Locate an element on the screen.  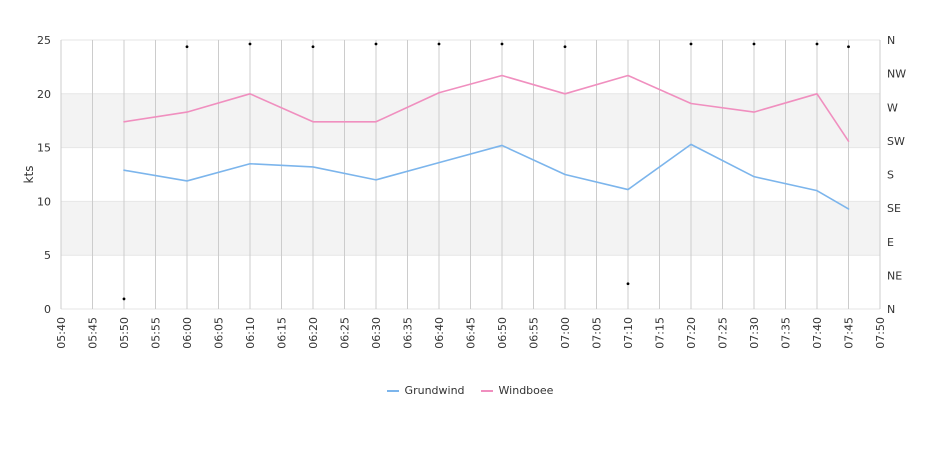
legend-label-grundwind: Grundwind is located at coordinates (434, 390).